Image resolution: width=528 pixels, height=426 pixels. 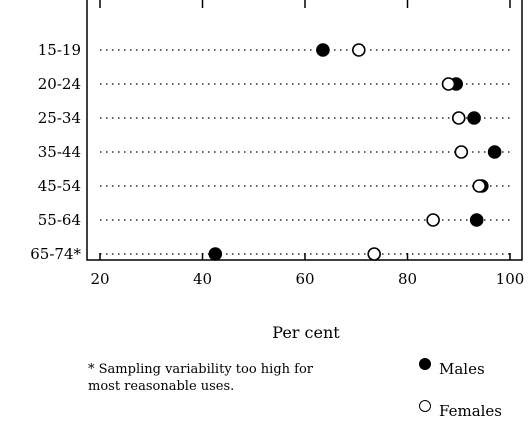 What do you see at coordinates (471, 411) in the screenshot?
I see `legend-label: Females` at bounding box center [471, 411].